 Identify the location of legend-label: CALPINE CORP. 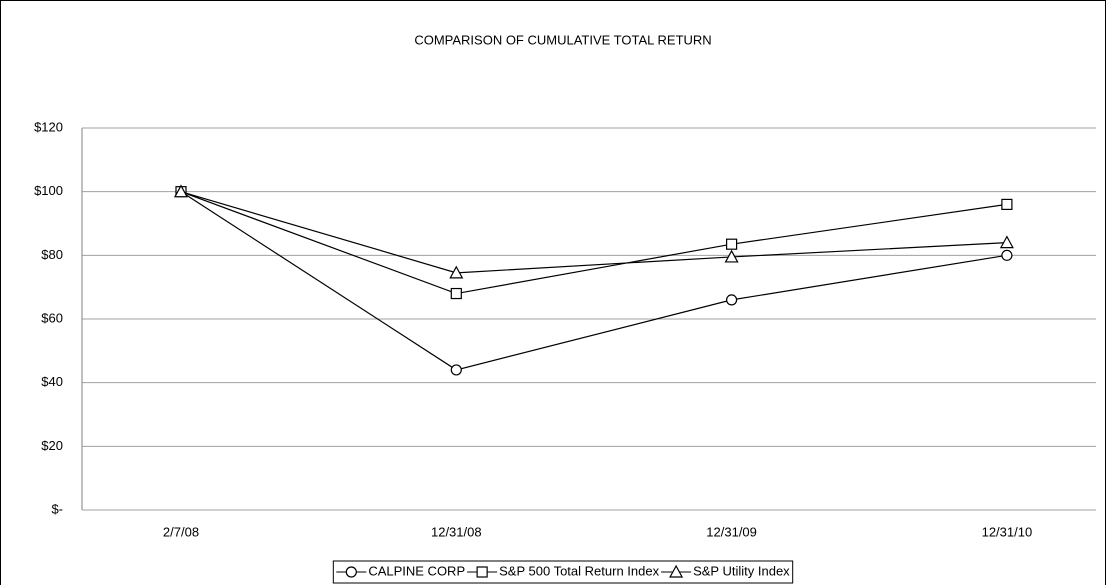
(416, 570).